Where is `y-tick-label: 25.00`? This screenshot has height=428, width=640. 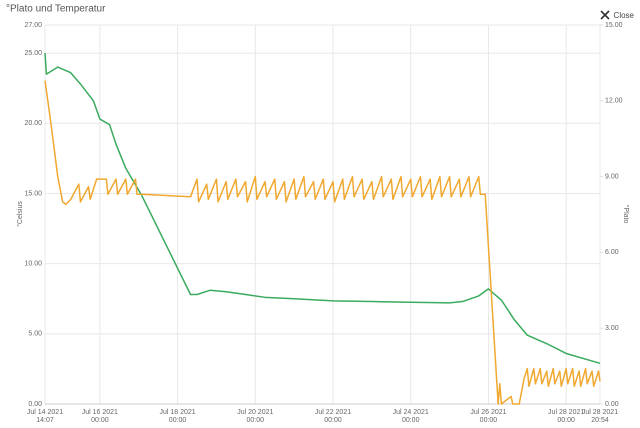 y-tick-label: 25.00 is located at coordinates (33, 53).